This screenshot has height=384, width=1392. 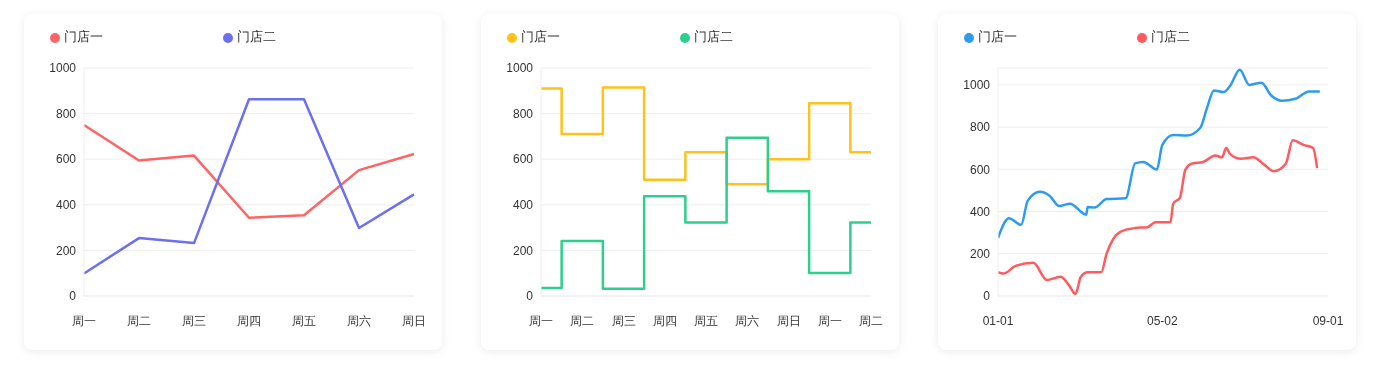 I want to click on x-tick-label: 09-01, so click(x=1328, y=320).